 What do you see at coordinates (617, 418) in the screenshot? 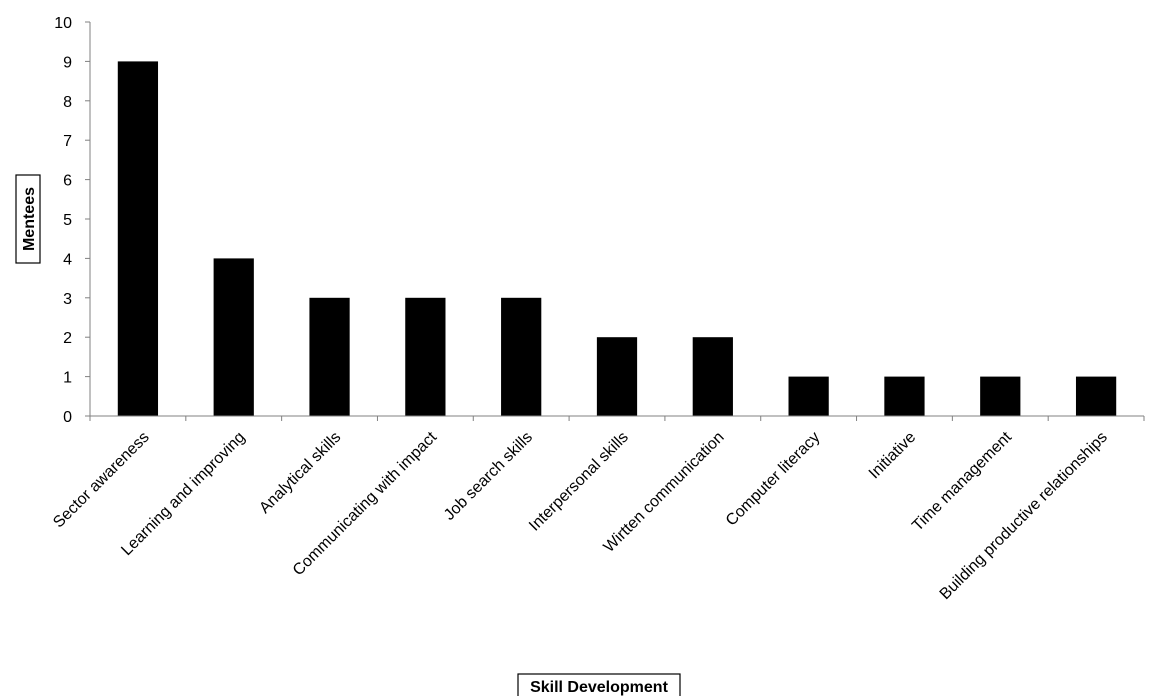
I see `x-ticks-group` at bounding box center [617, 418].